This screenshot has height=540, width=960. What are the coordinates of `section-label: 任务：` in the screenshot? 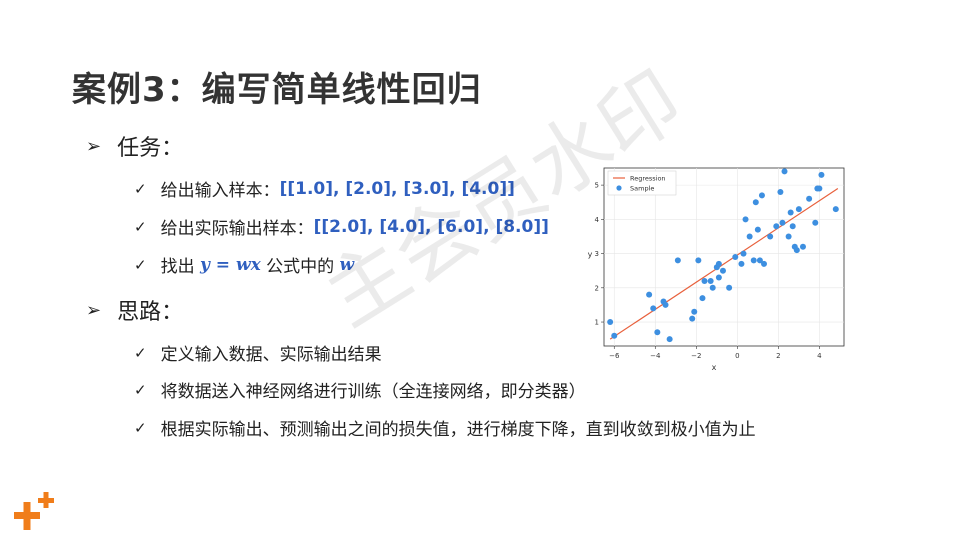 It's located at (150, 148).